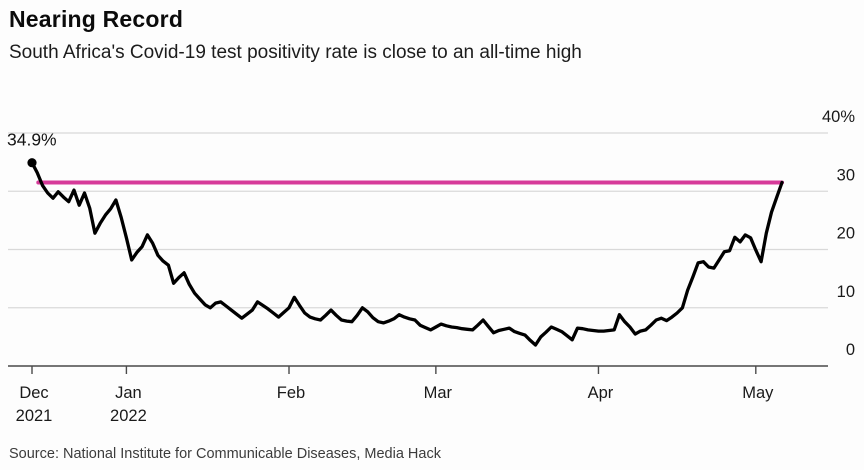 This screenshot has height=470, width=864. What do you see at coordinates (601, 393) in the screenshot?
I see `x-axis-label-apr: Apr` at bounding box center [601, 393].